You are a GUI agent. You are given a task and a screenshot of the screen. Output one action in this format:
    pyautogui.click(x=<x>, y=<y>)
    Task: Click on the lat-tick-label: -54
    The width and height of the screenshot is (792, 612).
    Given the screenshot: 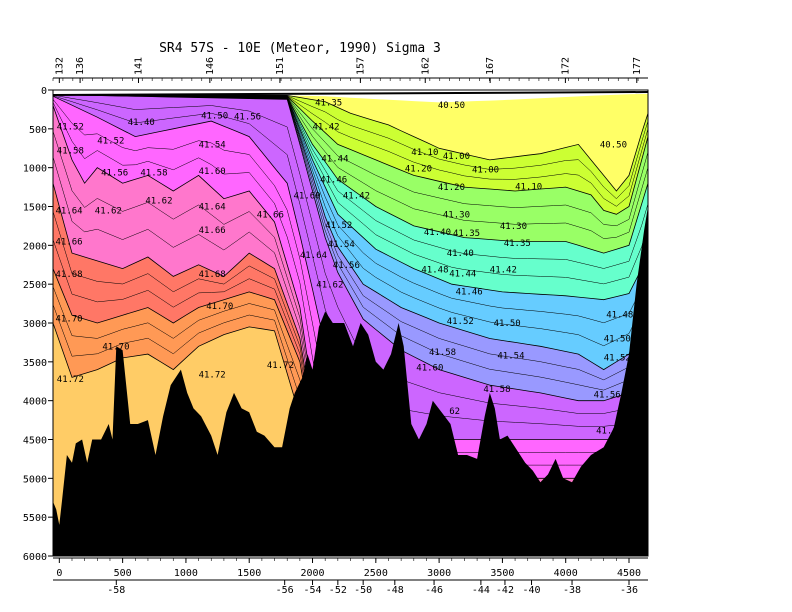 What is the action you would take?
    pyautogui.click(x=312, y=590)
    